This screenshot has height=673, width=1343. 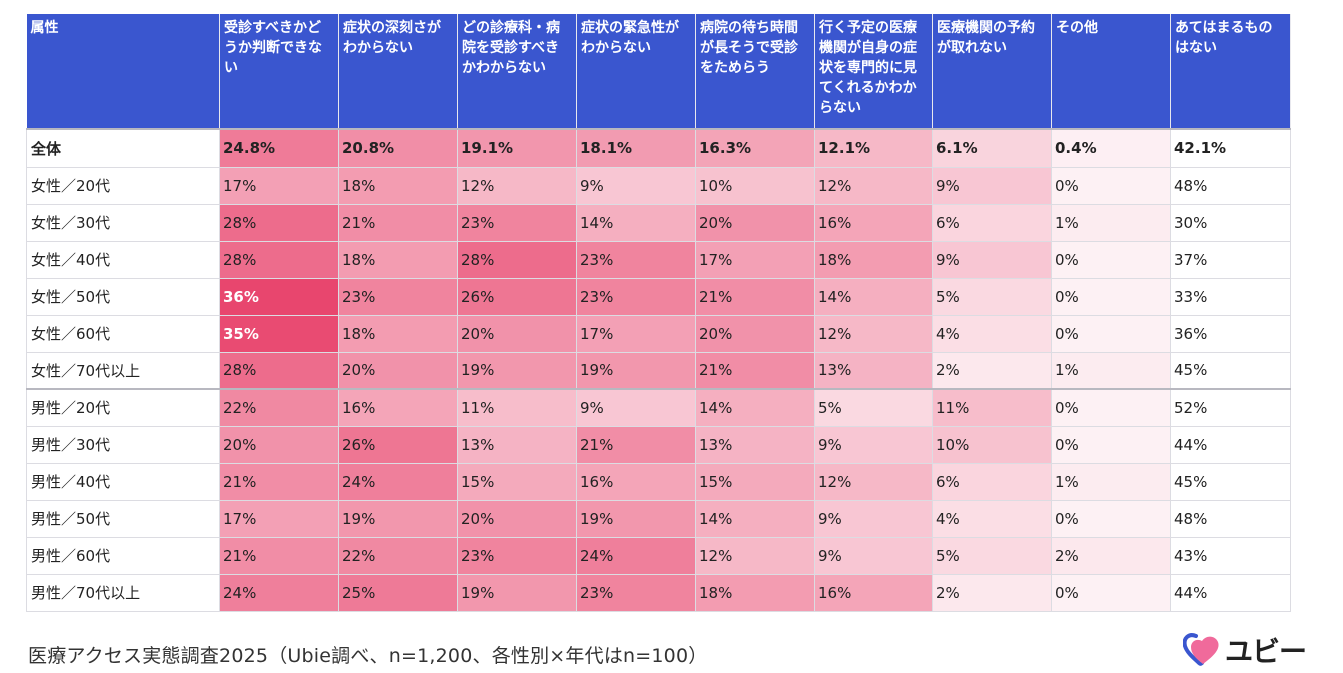 What do you see at coordinates (992, 148) in the screenshot?
I see `value-cell: 6.1%` at bounding box center [992, 148].